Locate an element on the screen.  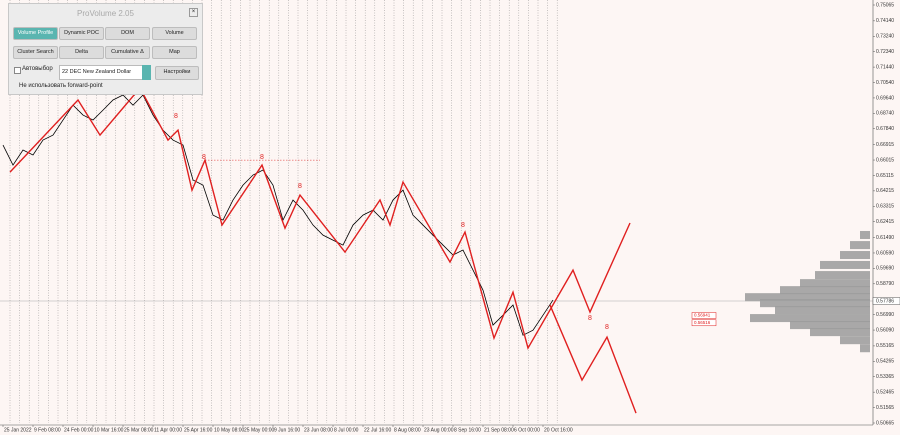
y-tick-label: 0.69640 is located at coordinates (885, 98).